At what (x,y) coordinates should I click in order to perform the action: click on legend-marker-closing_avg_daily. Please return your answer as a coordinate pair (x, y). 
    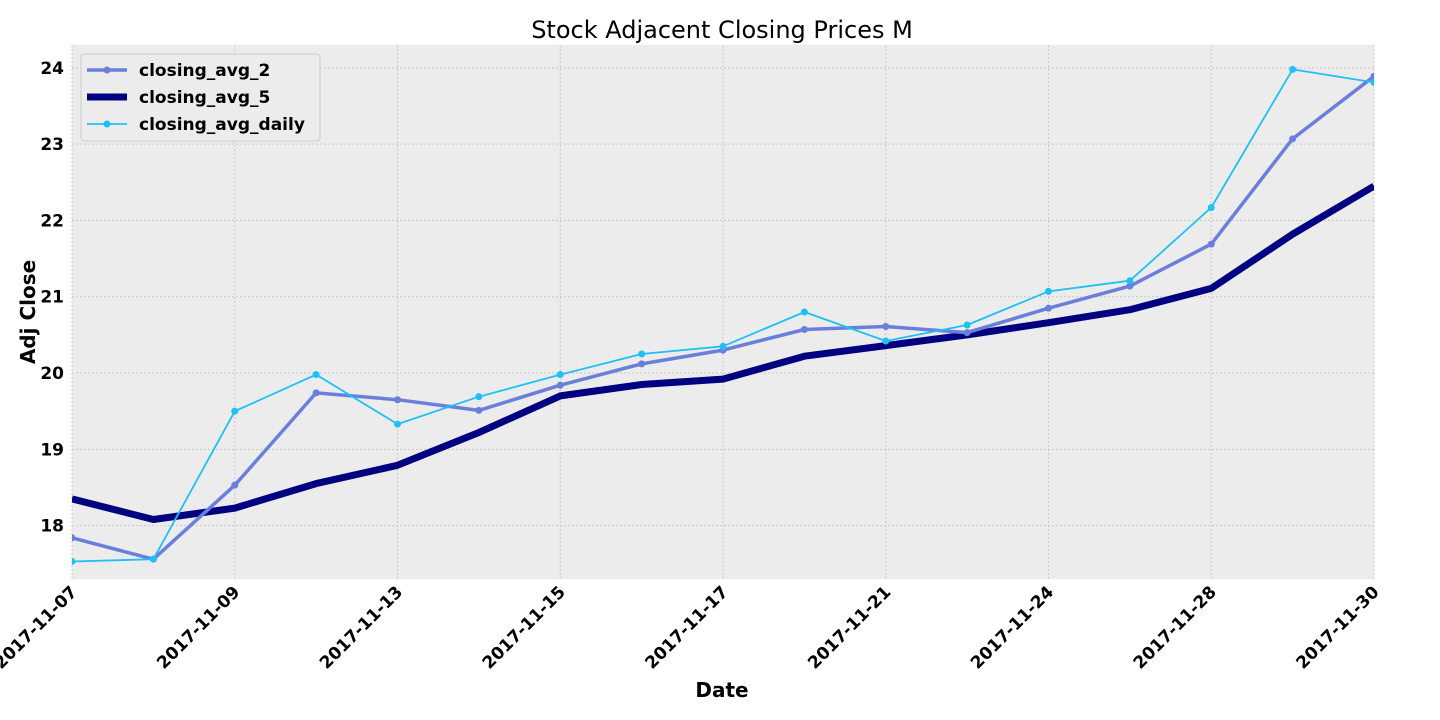
    Looking at the image, I should click on (107, 124).